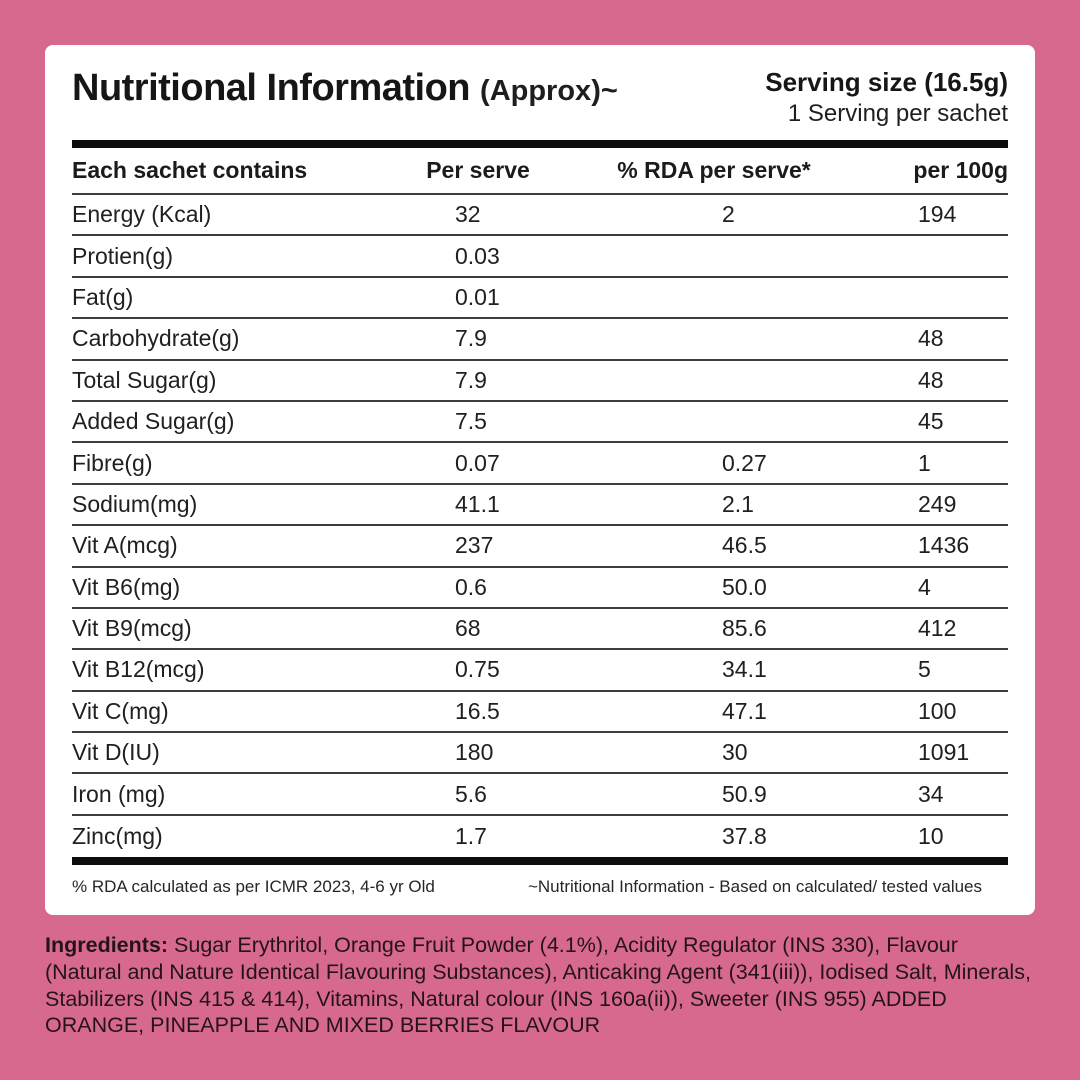 This screenshot has height=1080, width=1080. Describe the element at coordinates (478, 170) in the screenshot. I see `column-header-per-serve: Per serve` at that location.